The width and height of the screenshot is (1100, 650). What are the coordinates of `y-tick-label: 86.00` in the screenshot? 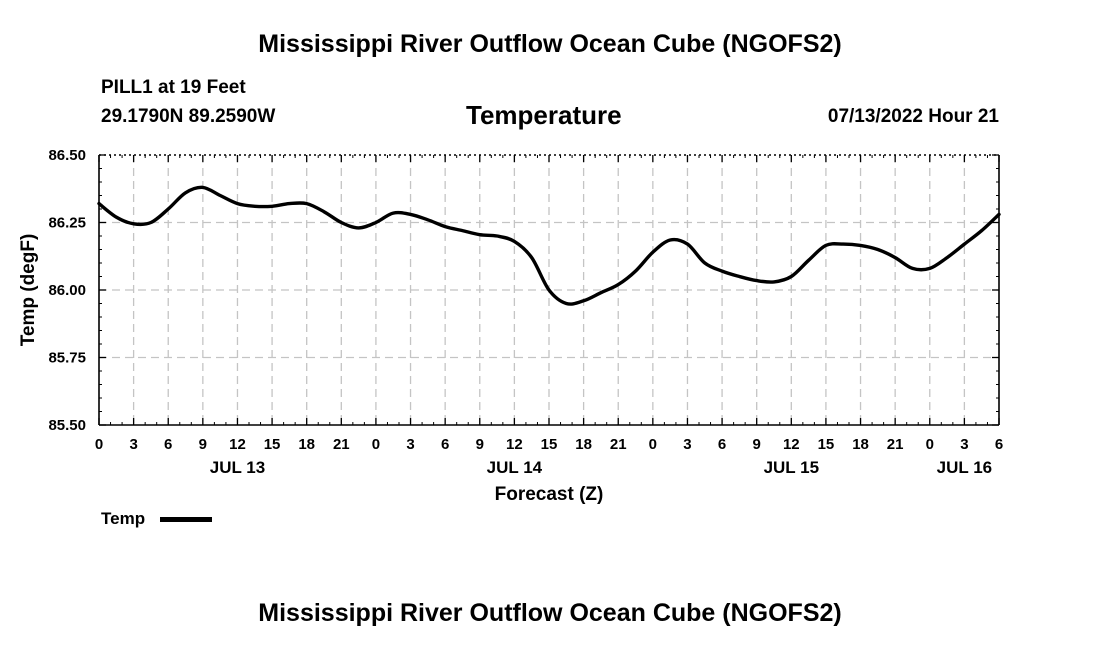 It's located at (67, 290).